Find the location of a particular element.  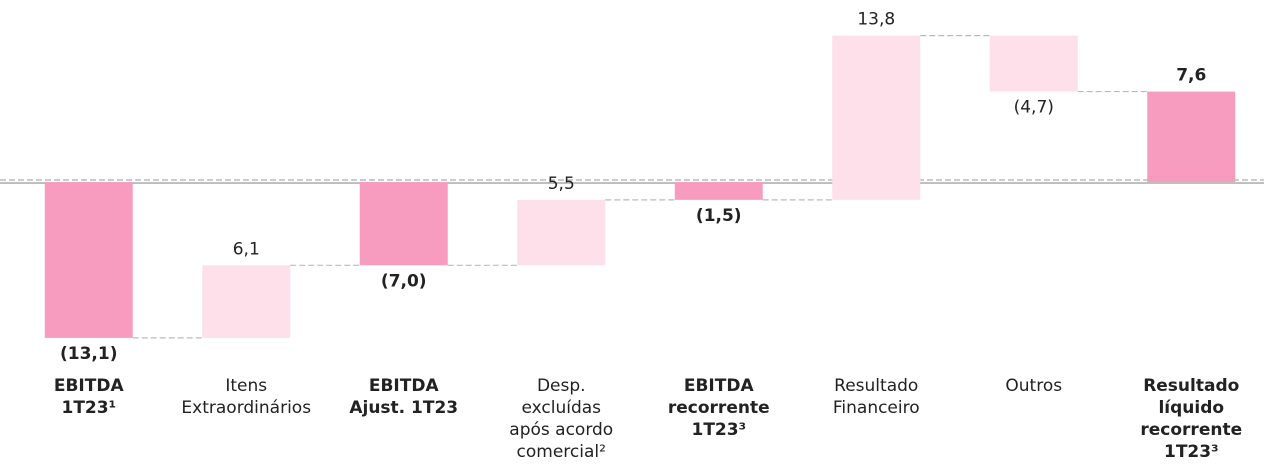

value-label: (4,7) is located at coordinates (1034, 108).